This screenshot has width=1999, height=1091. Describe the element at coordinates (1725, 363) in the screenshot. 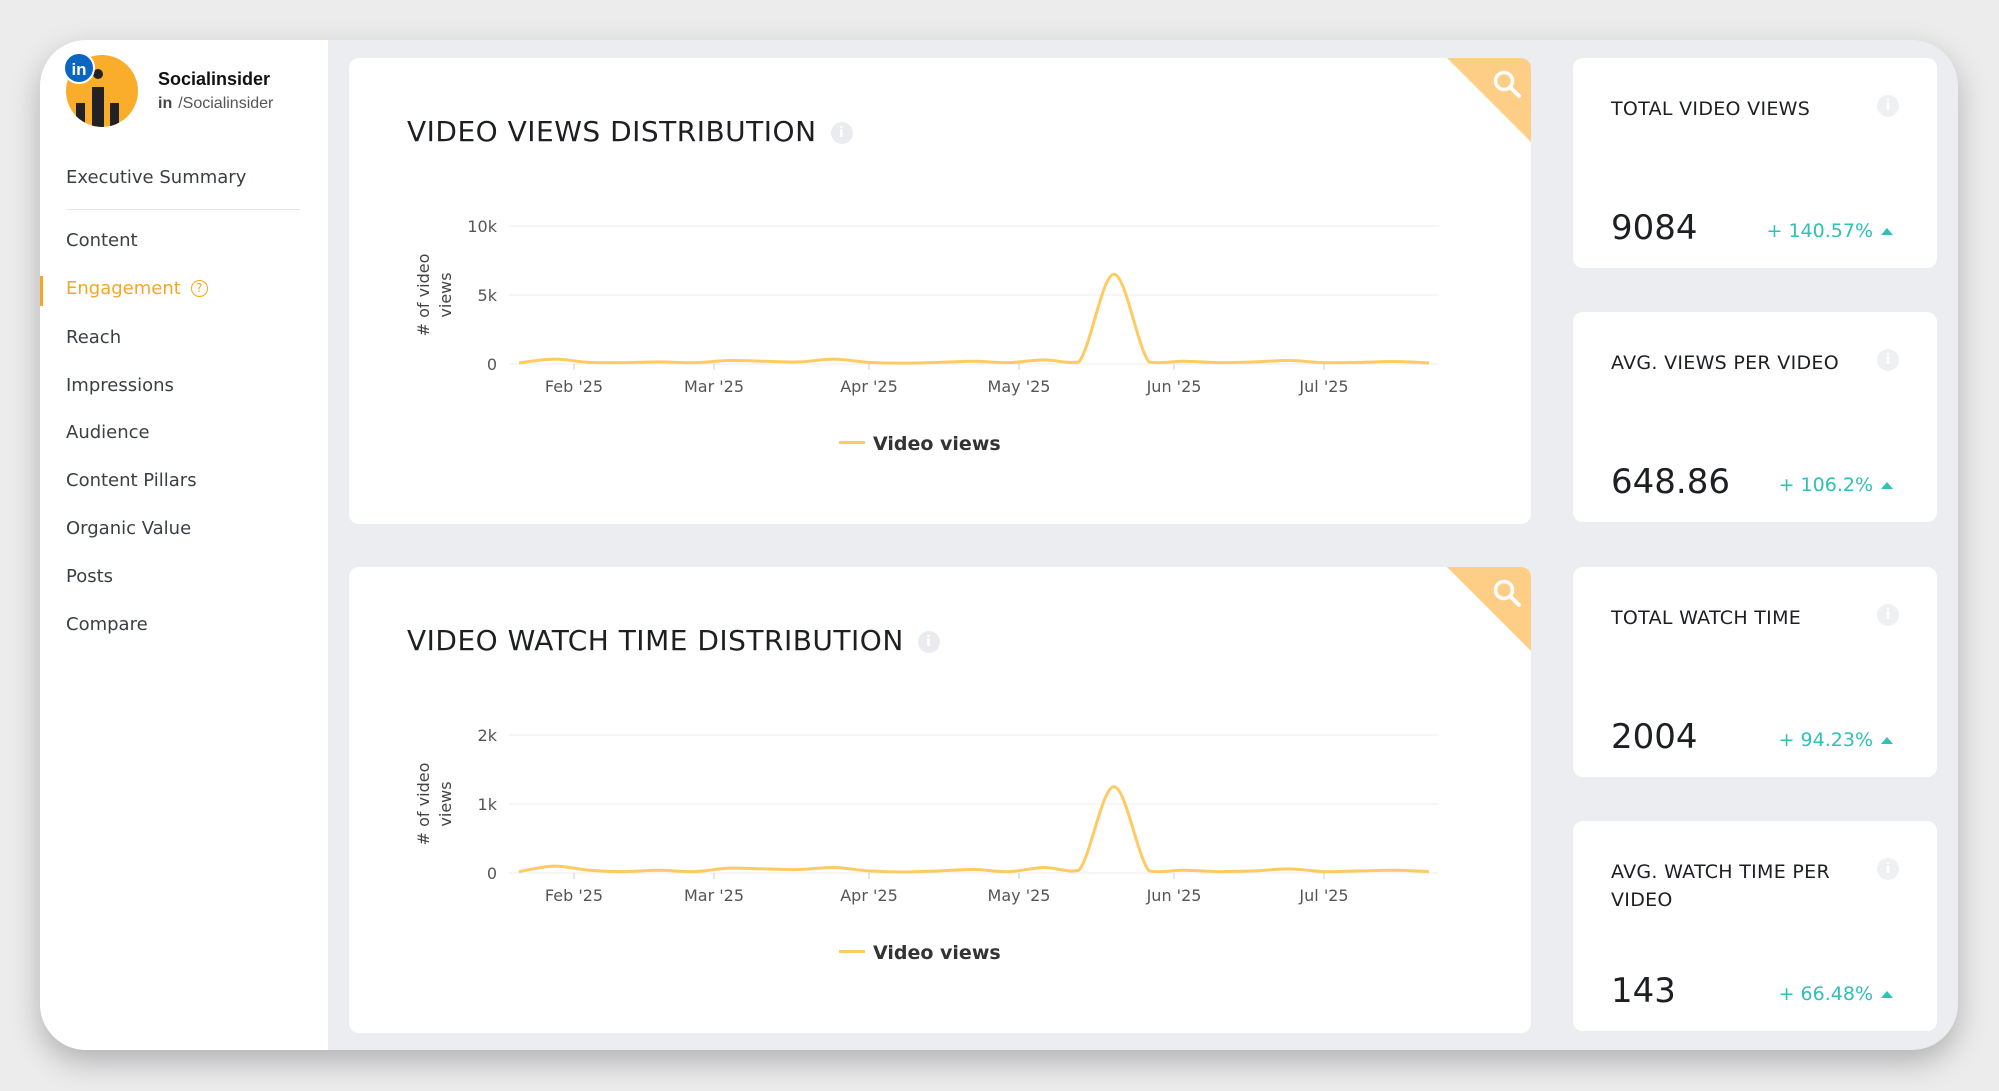

I see `kpi-label: AVG. VIEWS PER VIDEO` at that location.